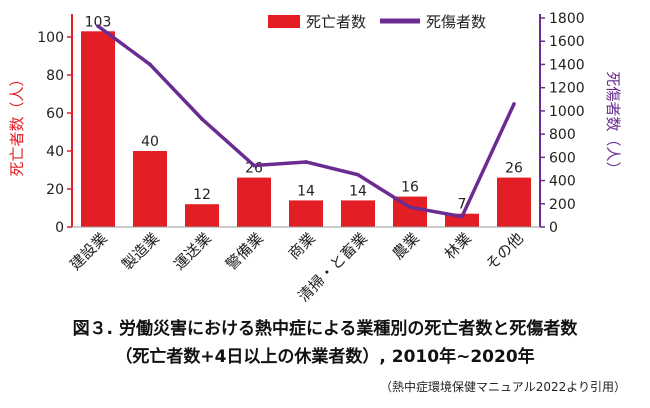  Describe the element at coordinates (504, 251) in the screenshot. I see `x-tick-label-8: その他` at that location.